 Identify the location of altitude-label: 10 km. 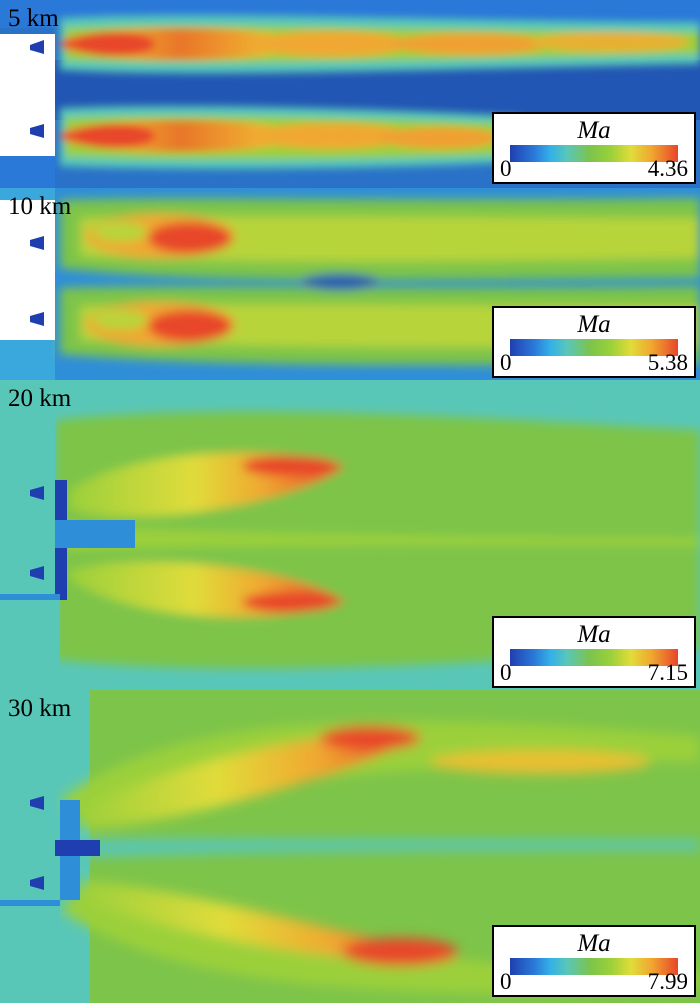
(40, 206).